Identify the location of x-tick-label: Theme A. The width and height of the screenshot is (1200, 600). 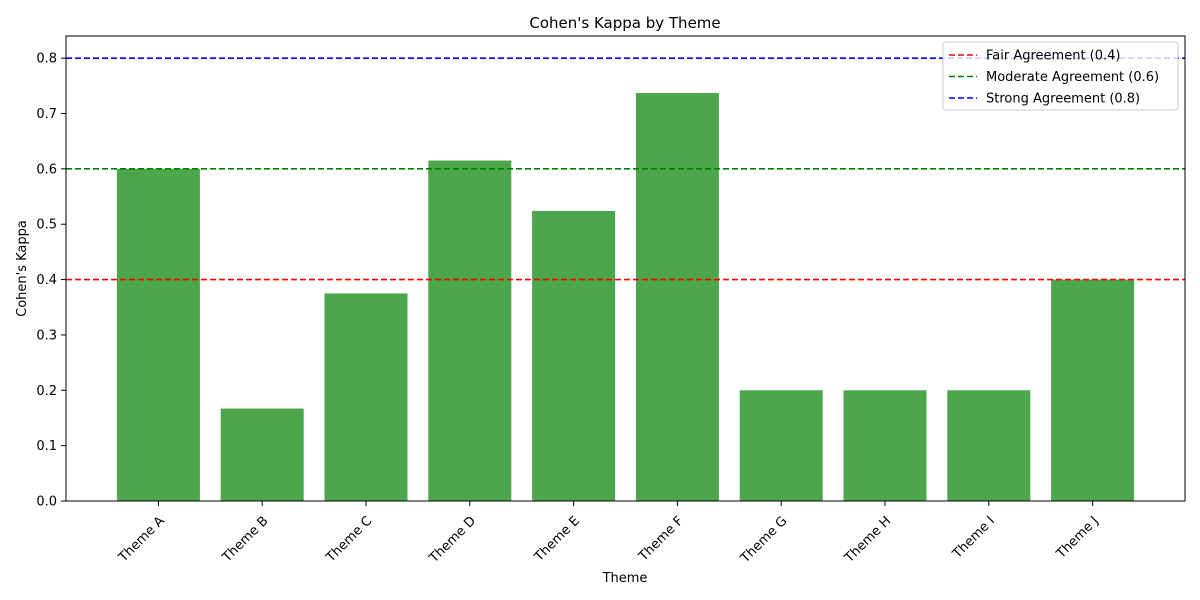
(141, 540).